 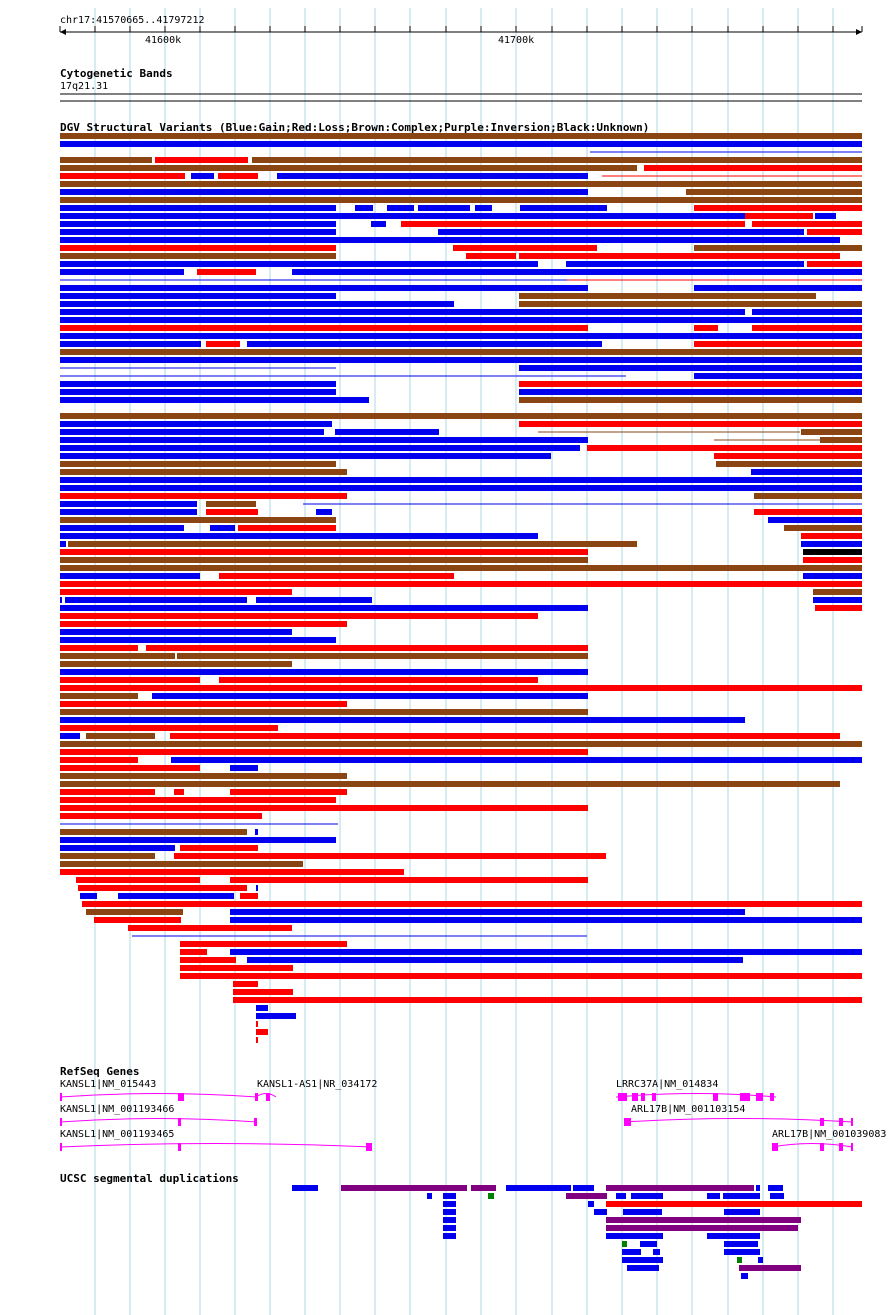 What do you see at coordinates (461, 97) in the screenshot?
I see `cytoband-track` at bounding box center [461, 97].